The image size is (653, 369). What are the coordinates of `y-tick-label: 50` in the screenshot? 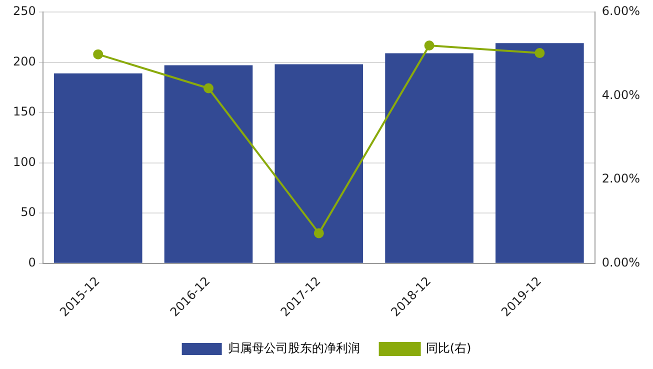 It's located at (28, 212).